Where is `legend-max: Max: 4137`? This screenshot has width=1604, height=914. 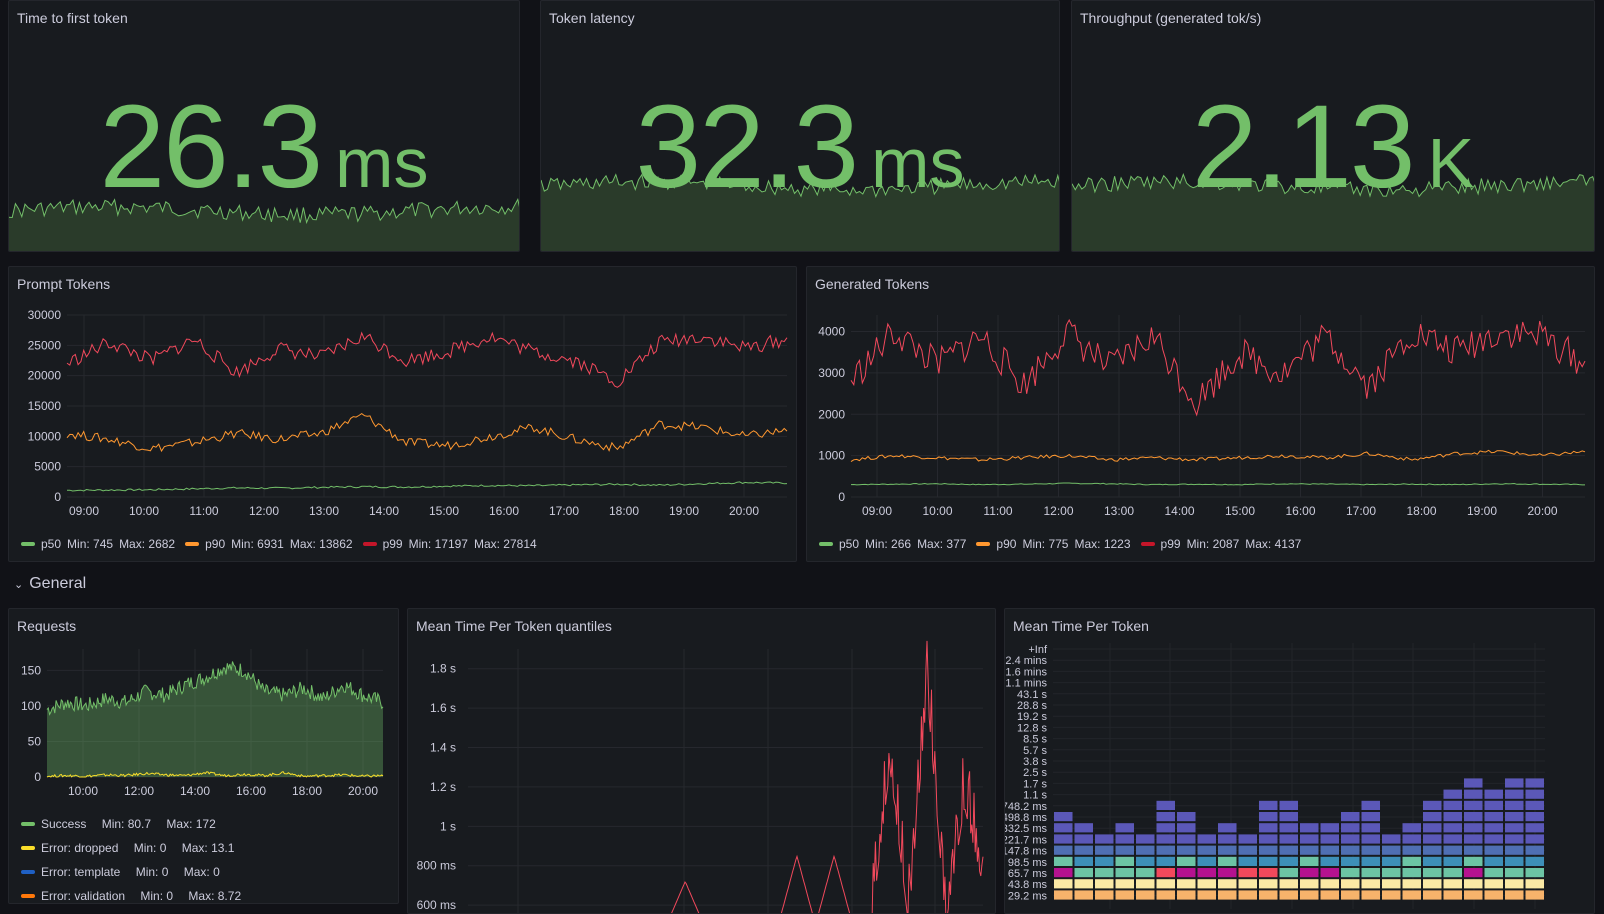
legend-max: Max: 4137 is located at coordinates (1273, 544).